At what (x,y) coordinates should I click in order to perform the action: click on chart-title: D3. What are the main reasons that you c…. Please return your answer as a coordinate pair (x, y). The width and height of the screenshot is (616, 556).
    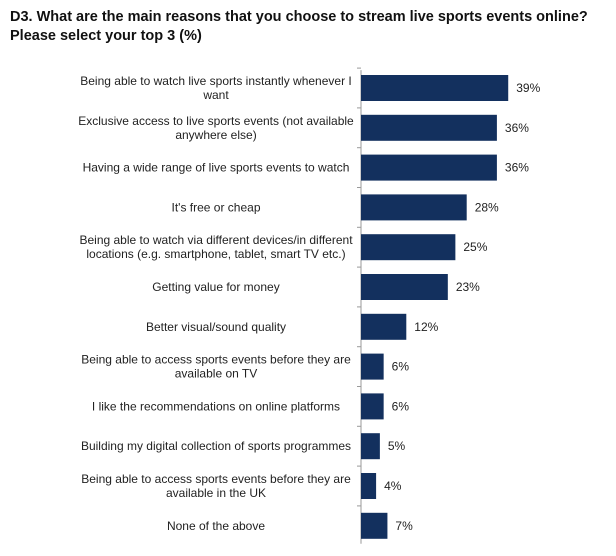
    Looking at the image, I should click on (299, 26).